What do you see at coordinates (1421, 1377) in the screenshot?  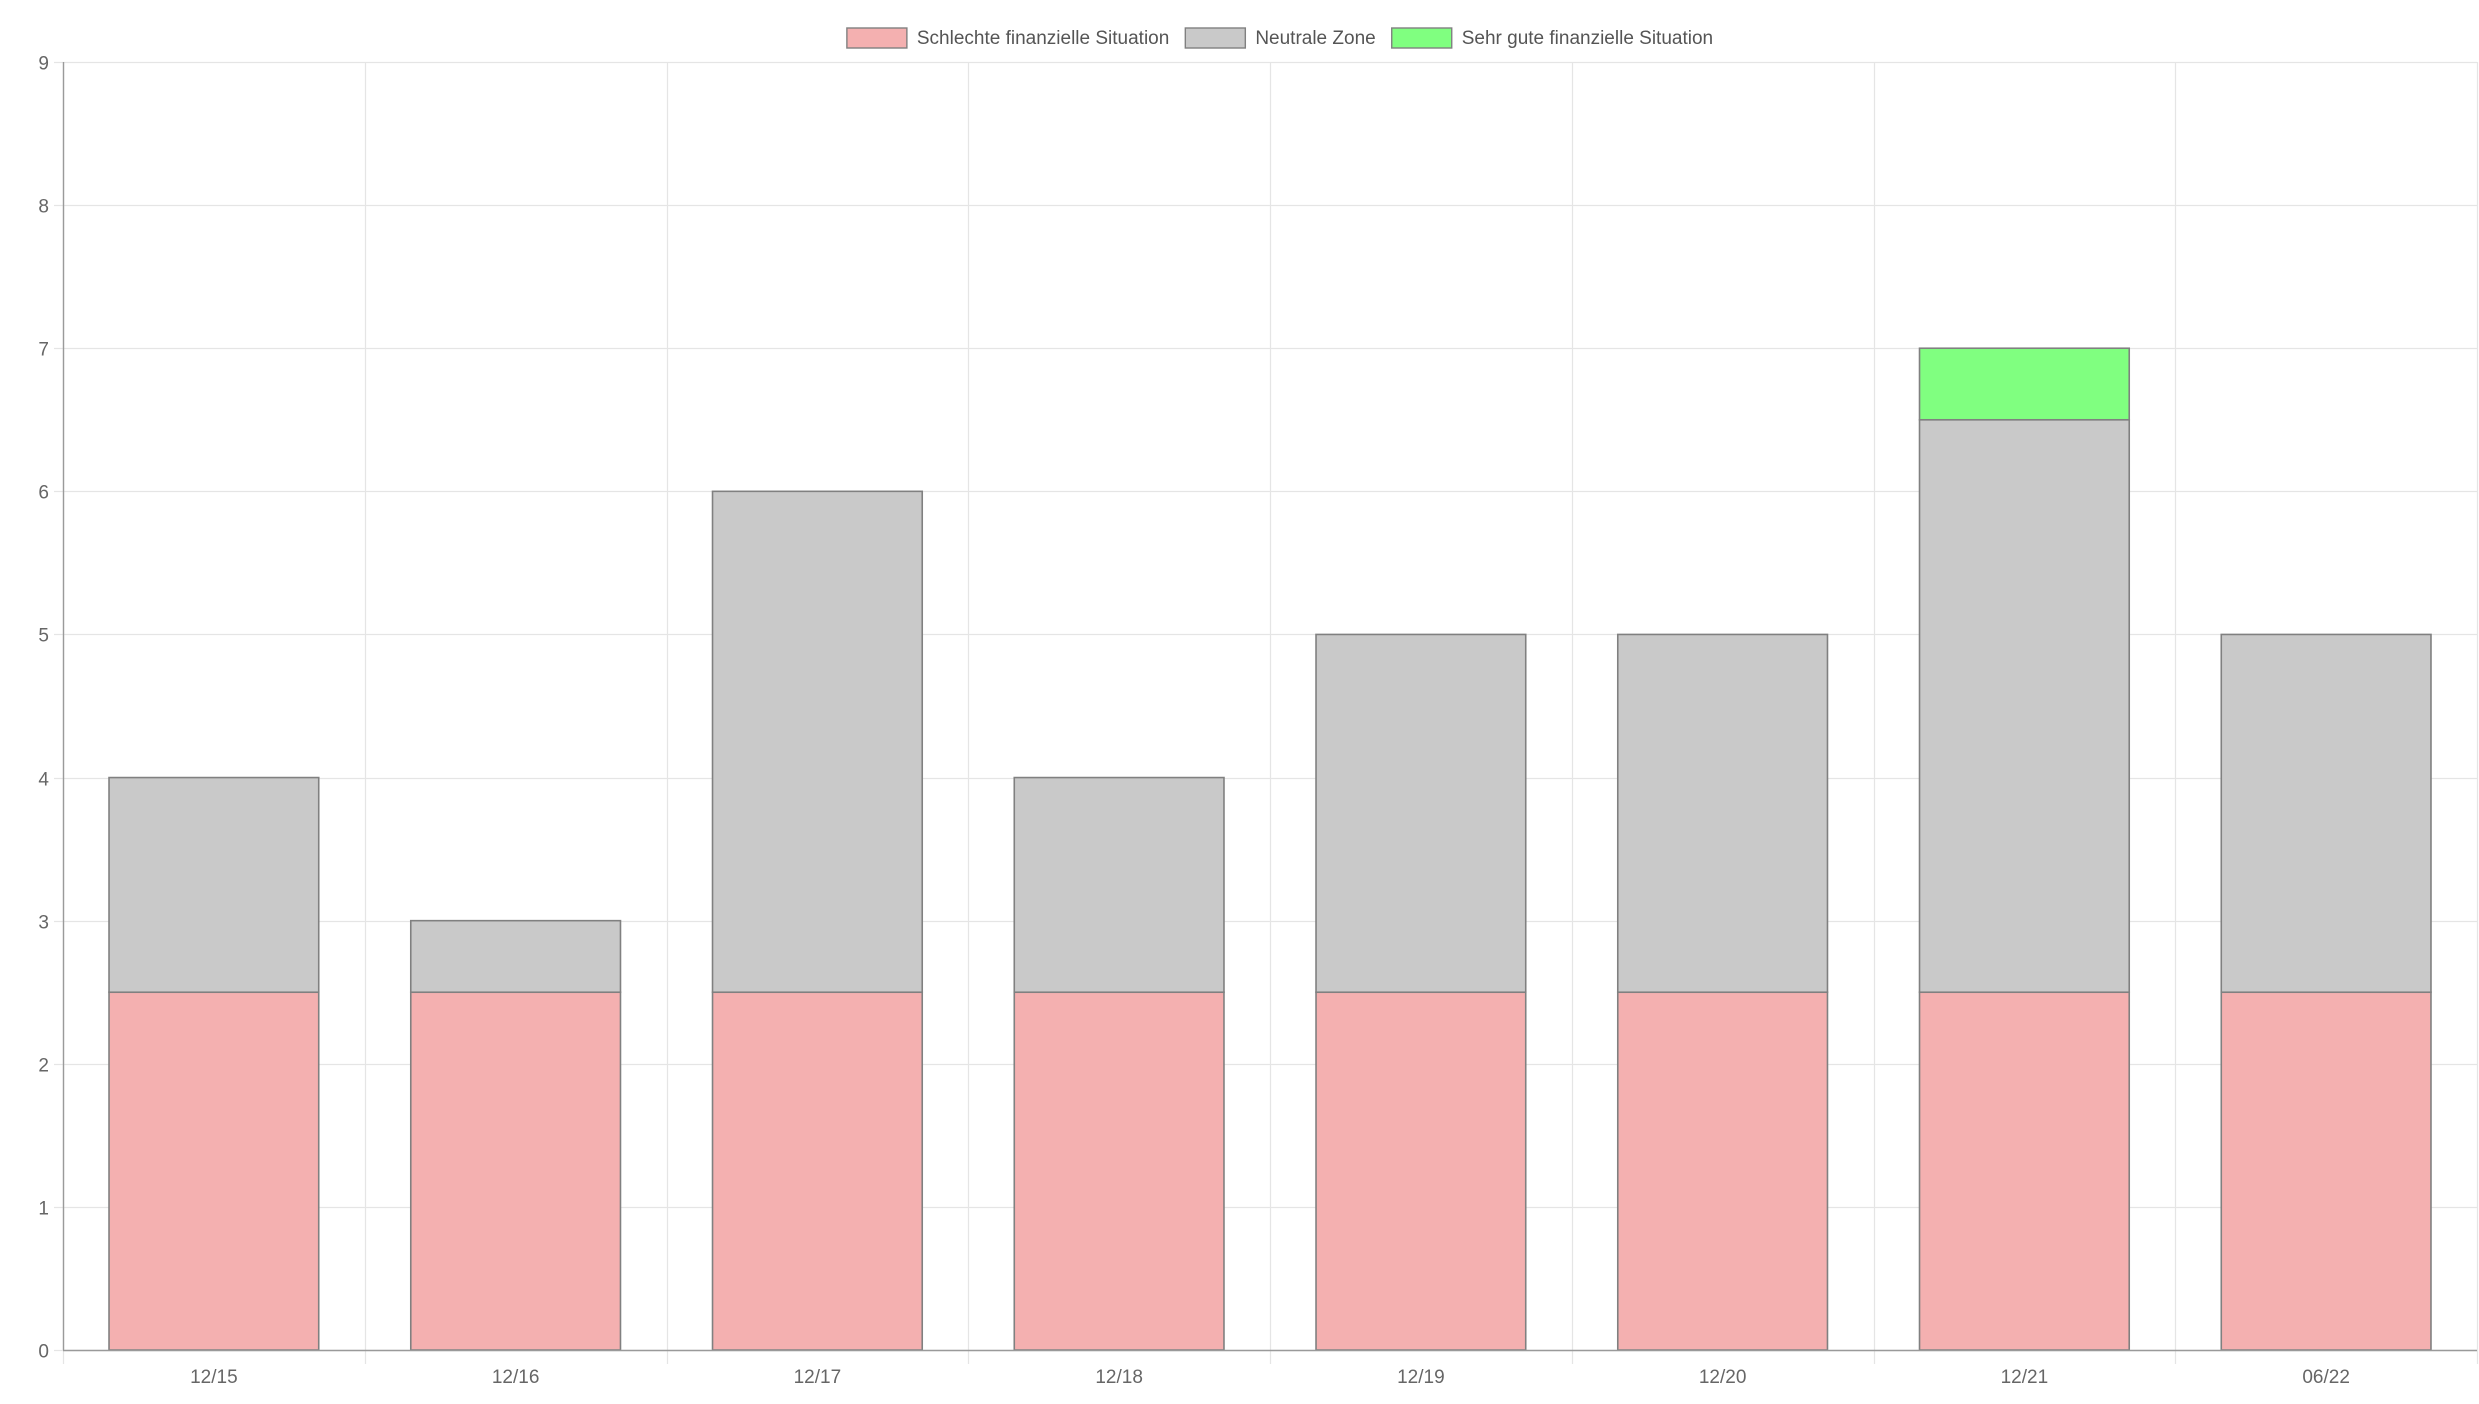 I see `x-tick-label: 12/19` at bounding box center [1421, 1377].